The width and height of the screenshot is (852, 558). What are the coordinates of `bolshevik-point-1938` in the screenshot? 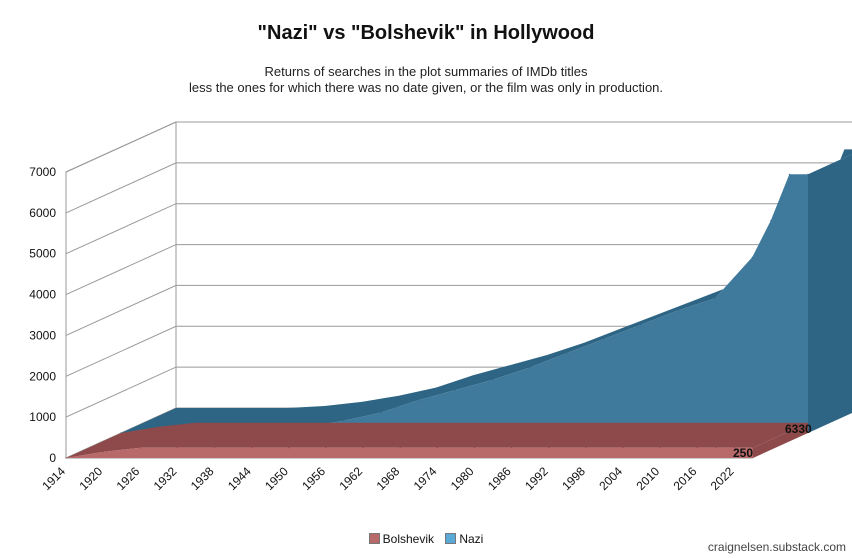 It's located at (214, 448).